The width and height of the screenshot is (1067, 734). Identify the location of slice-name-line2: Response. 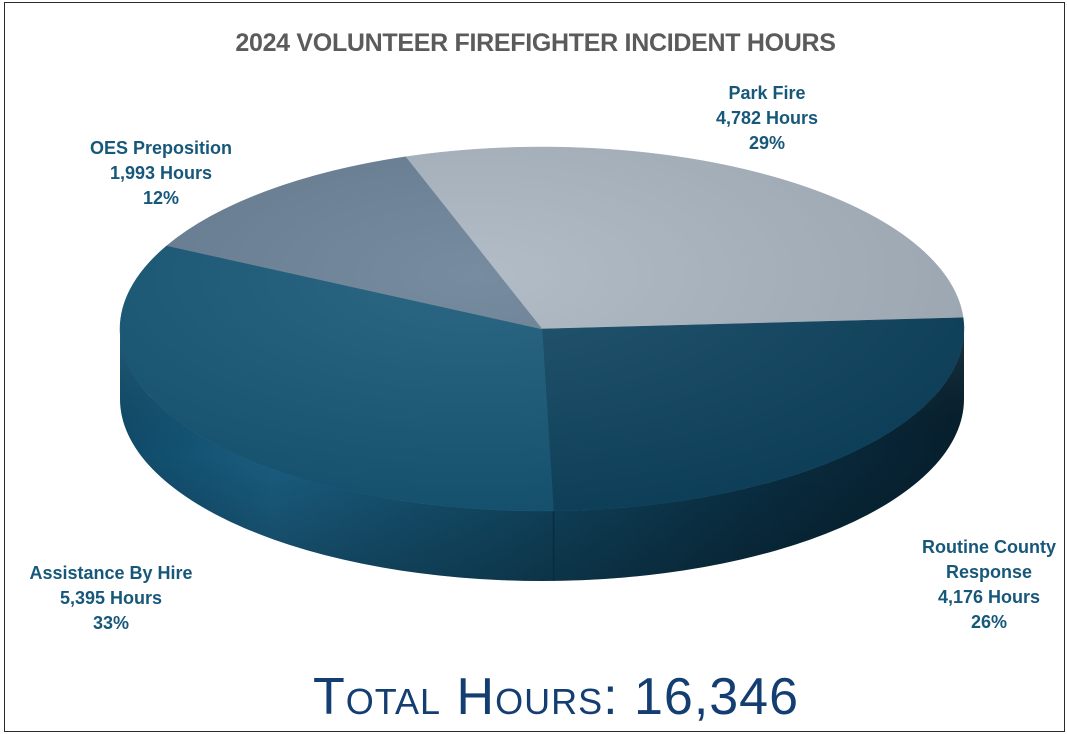
(989, 572).